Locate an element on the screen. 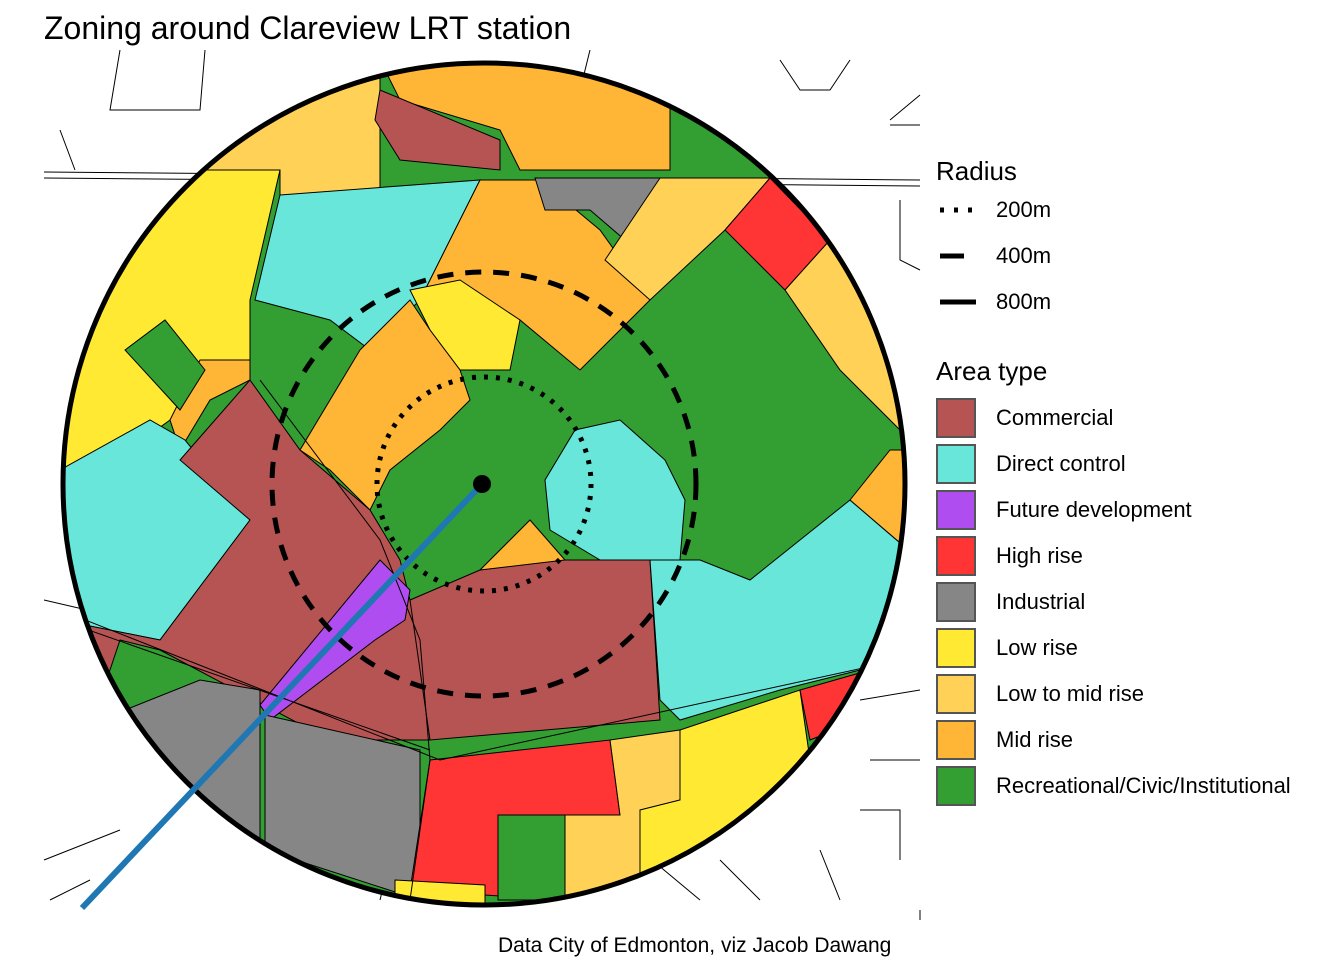 Image resolution: width=1344 pixels, height=960 pixels. radius-legend: Radius 200m 400m 800m is located at coordinates (993, 240).